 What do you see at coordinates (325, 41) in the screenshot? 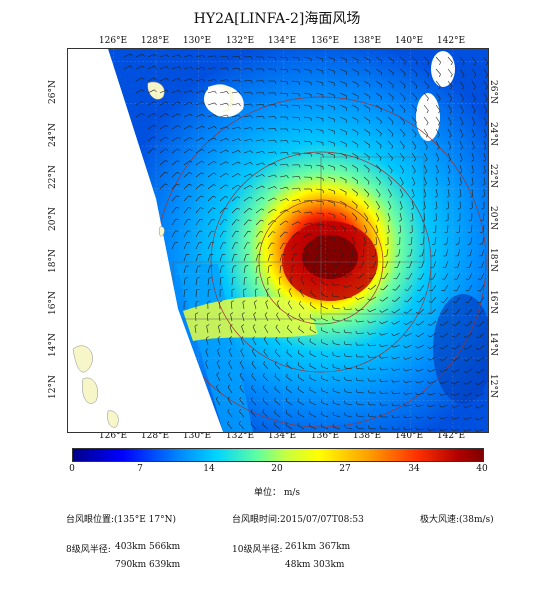
I see `lon-tick: 136°E` at bounding box center [325, 41].